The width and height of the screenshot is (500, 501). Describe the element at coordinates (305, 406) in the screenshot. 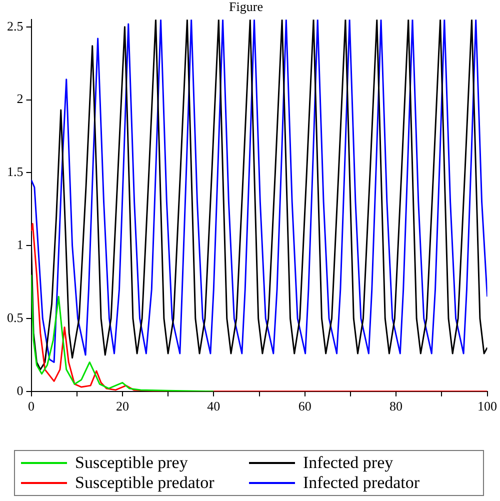

I see `x-tick-label: 60` at that location.